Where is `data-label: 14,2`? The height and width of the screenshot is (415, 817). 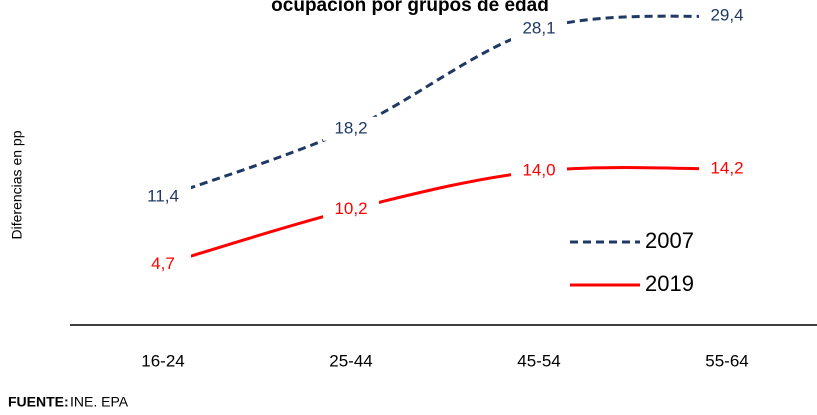
data-label: 14,2 is located at coordinates (726, 168).